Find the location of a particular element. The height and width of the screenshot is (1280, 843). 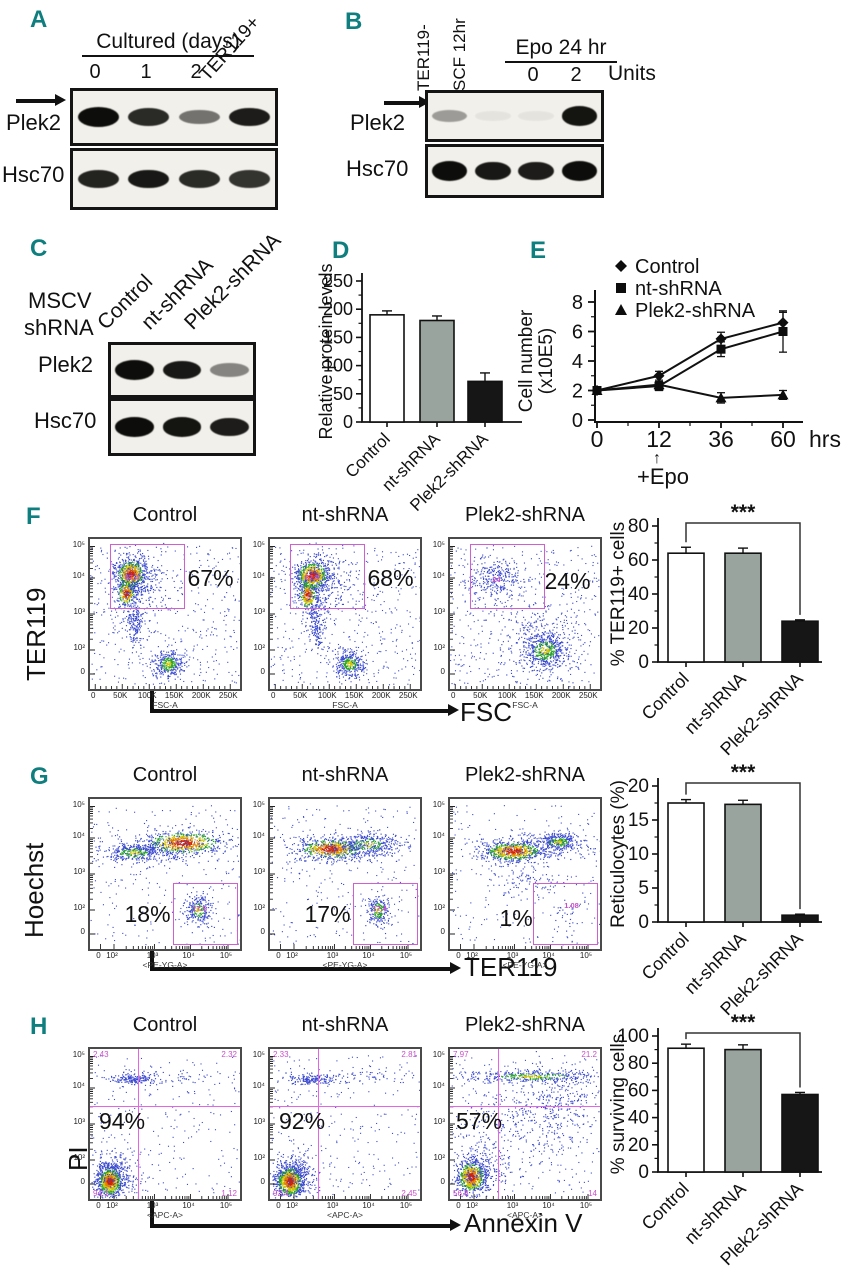

y-tick-label: 10⁵ is located at coordinates (438, 544).